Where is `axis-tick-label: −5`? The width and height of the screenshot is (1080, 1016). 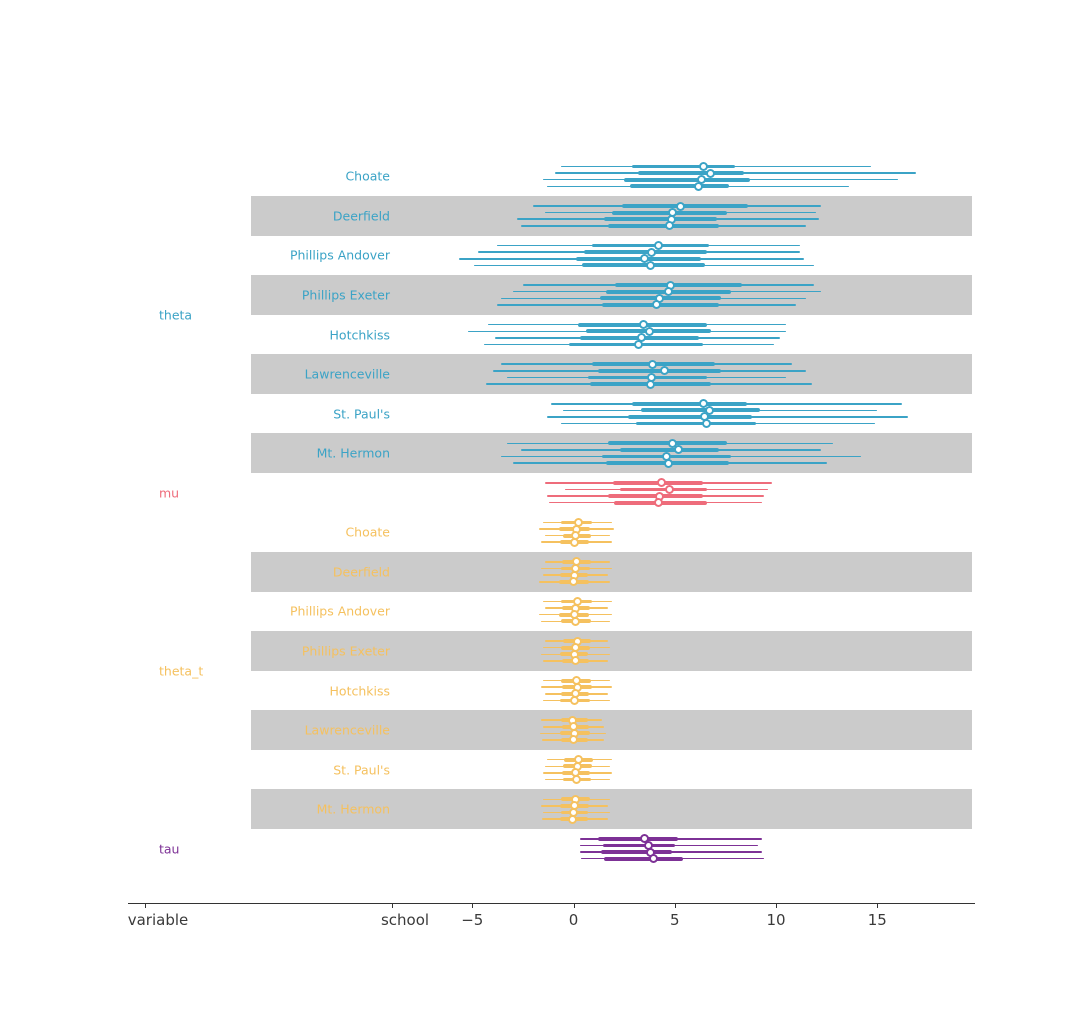
axis-tick-label: −5 is located at coordinates (472, 920).